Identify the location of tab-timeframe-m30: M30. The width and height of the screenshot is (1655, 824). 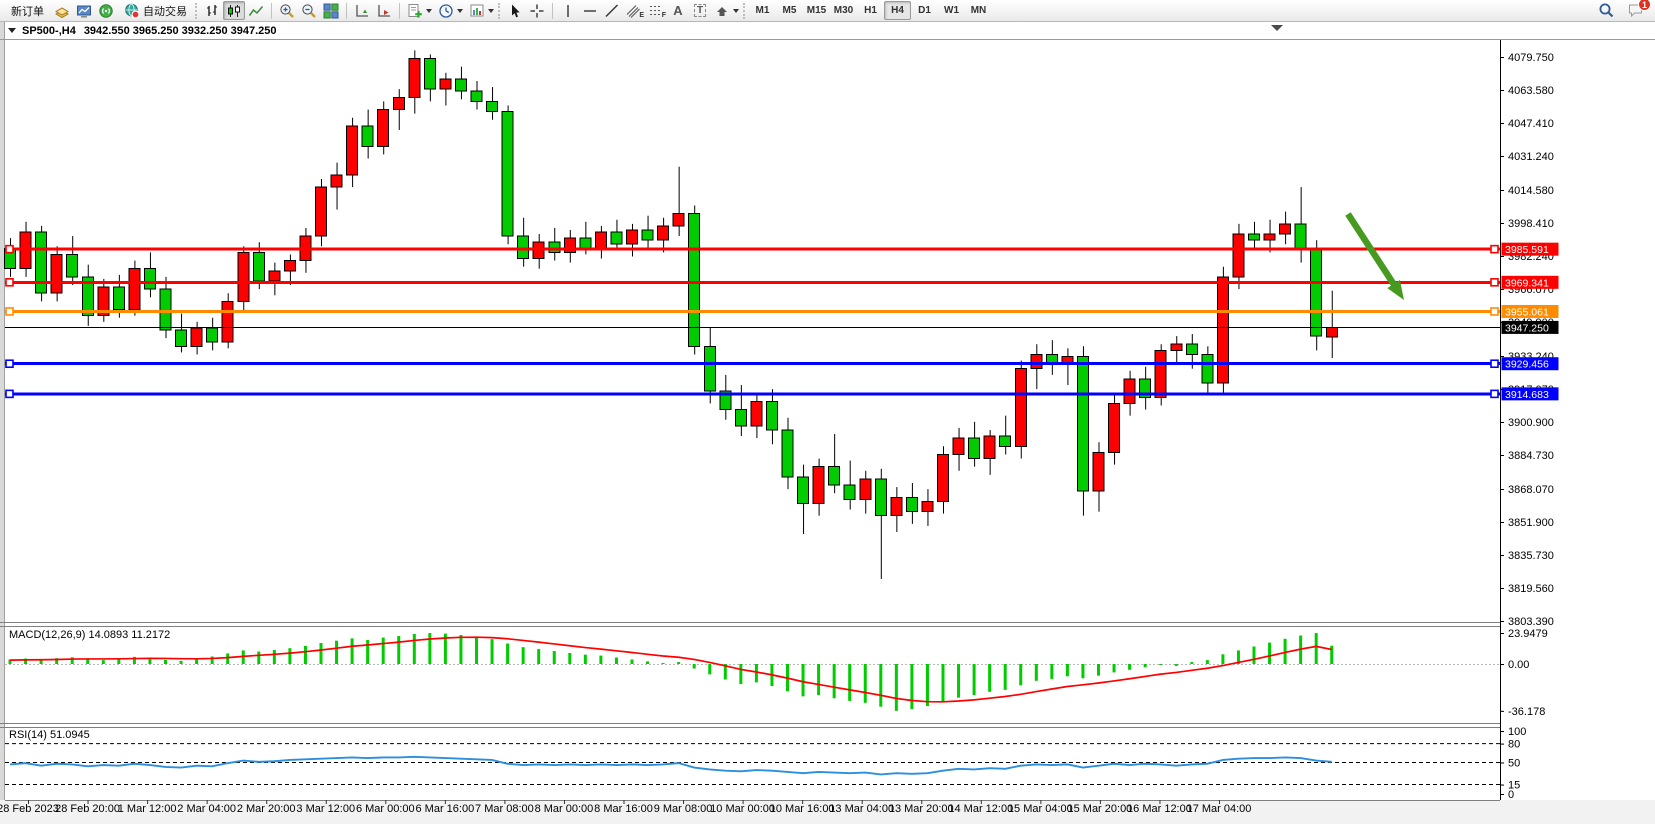
(843, 10).